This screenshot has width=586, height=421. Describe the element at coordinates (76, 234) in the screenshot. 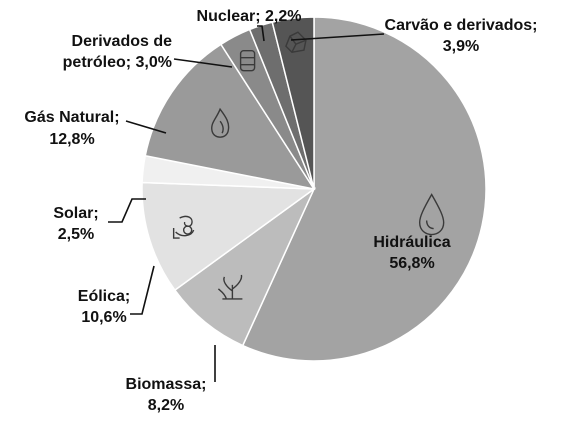

I see `value-label-solar: 2,5%` at that location.